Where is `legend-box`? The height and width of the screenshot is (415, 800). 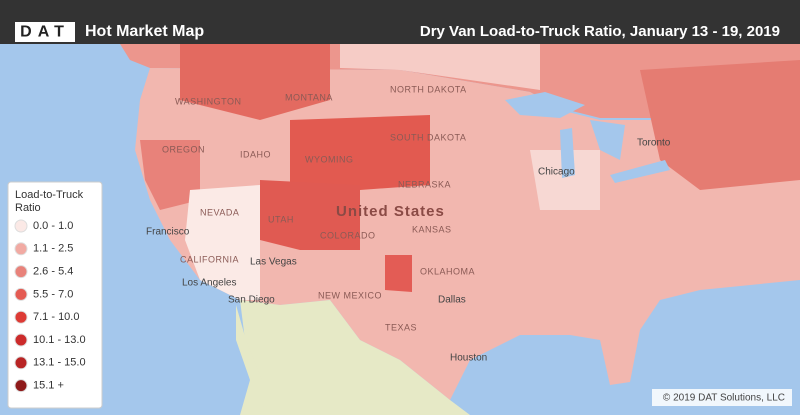 legend-box is located at coordinates (55, 295).